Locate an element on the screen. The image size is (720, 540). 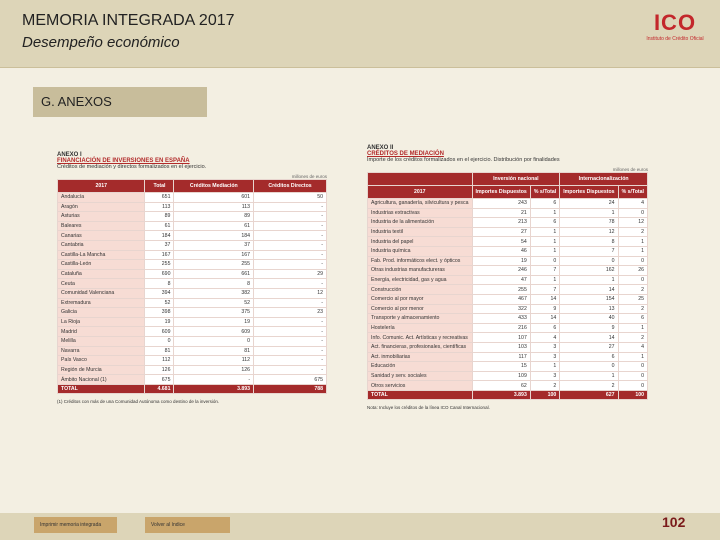
row-label: Industria del papel is located at coordinates (420, 241).